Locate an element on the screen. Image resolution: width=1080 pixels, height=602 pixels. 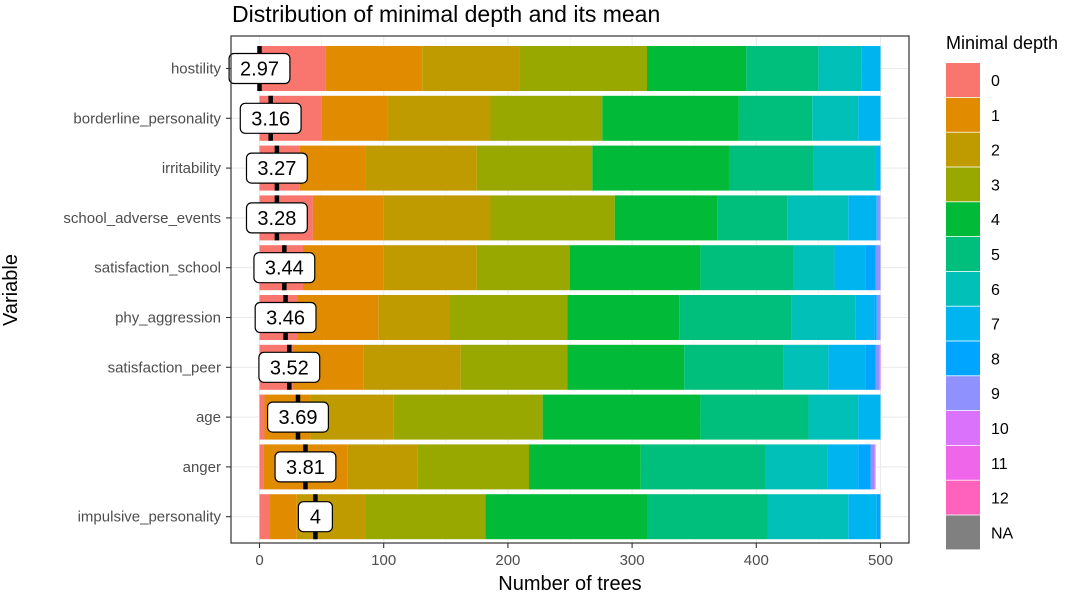
y-tick-label: phy_aggression is located at coordinates (168, 318).